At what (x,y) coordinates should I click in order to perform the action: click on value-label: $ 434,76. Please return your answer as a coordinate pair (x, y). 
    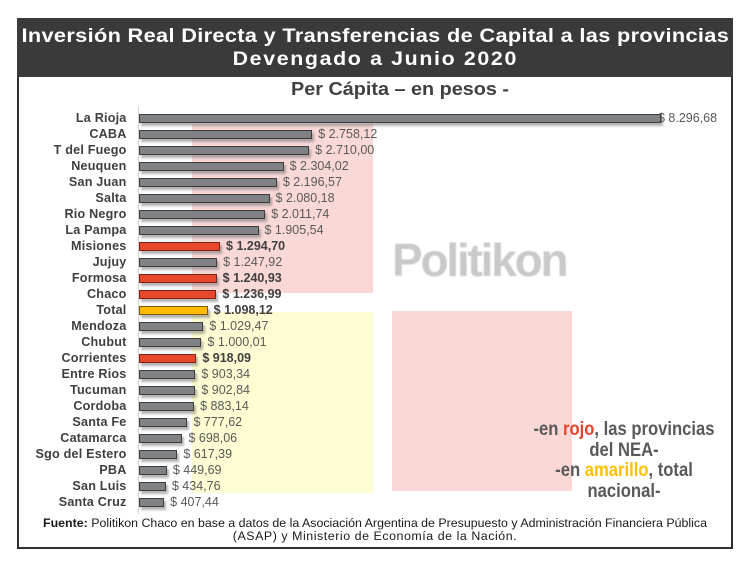
    Looking at the image, I should click on (196, 486).